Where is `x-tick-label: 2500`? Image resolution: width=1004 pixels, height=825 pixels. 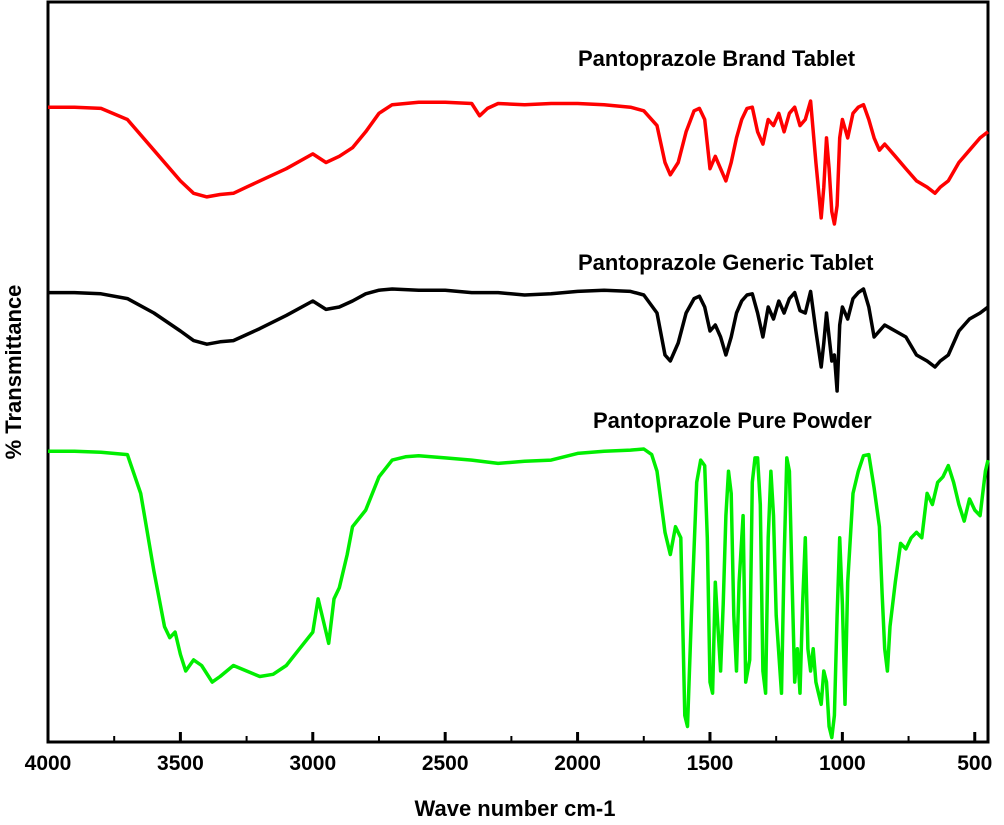 x-tick-label: 2500 is located at coordinates (445, 763).